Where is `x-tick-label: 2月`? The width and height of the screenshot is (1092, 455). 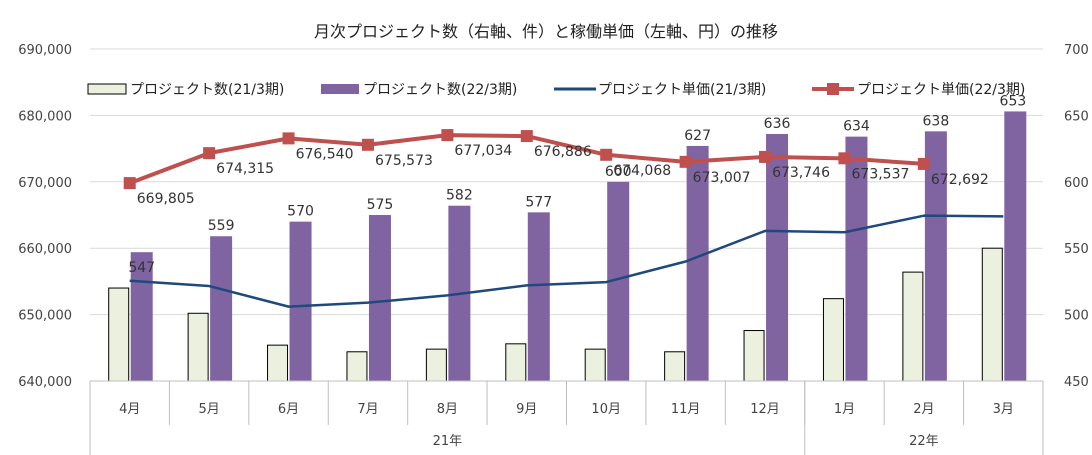
x-tick-label: 2月 is located at coordinates (923, 409).